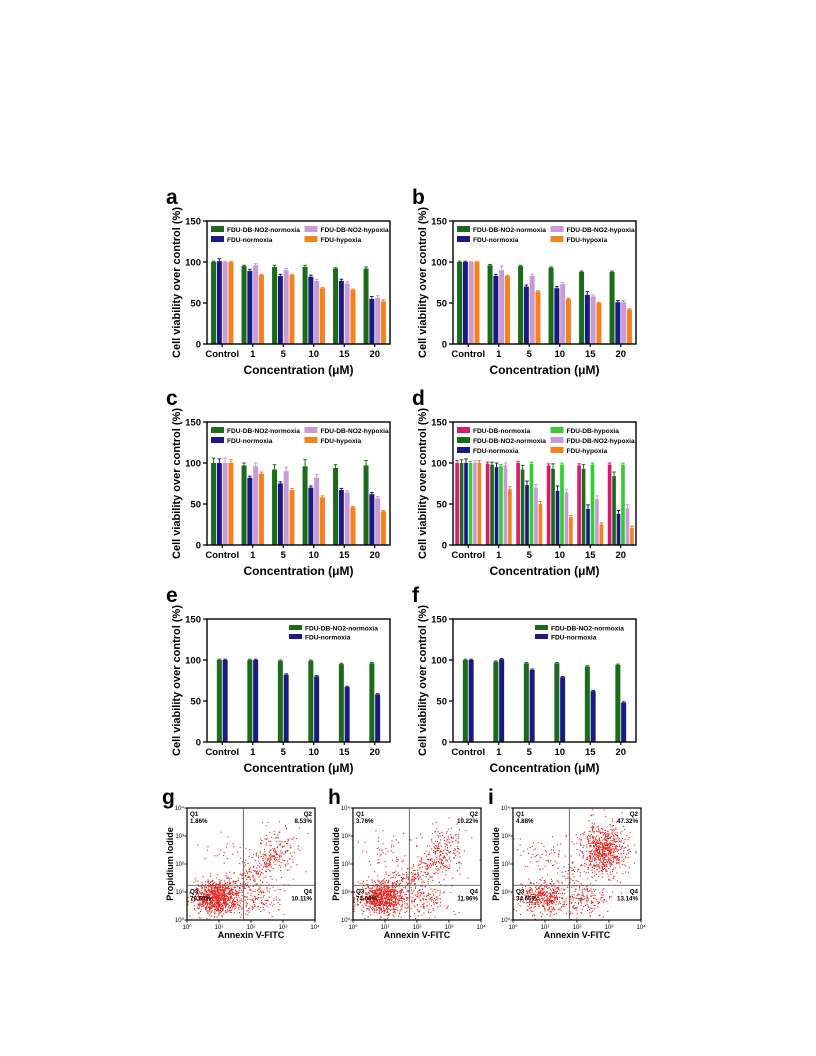  Describe the element at coordinates (467, 898) in the screenshot. I see `quadrant-value: 11.96%` at that location.